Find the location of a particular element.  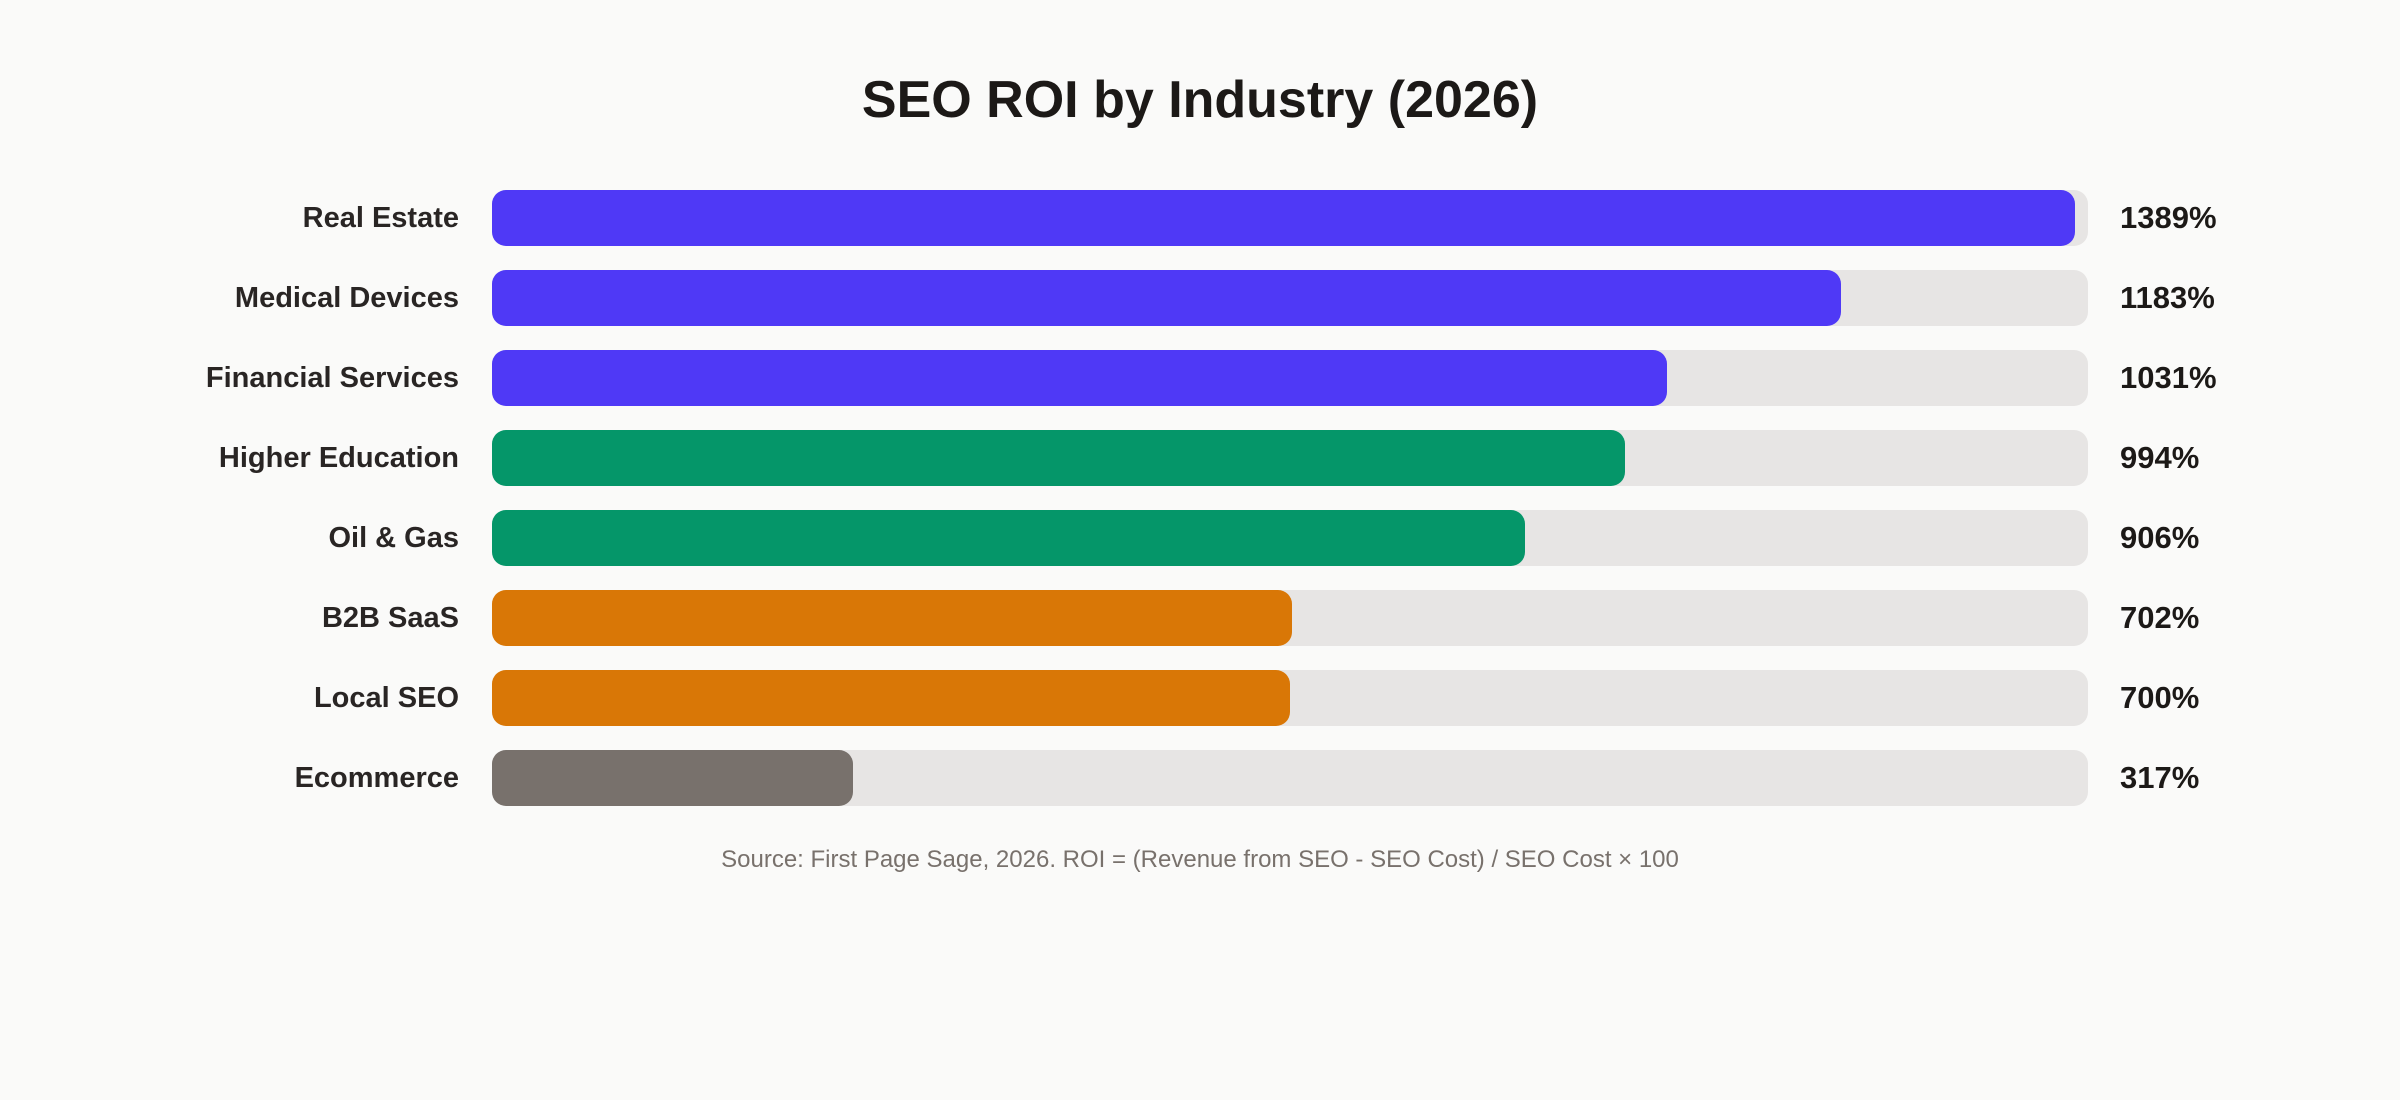

category-label: Ecommerce is located at coordinates (376, 778).